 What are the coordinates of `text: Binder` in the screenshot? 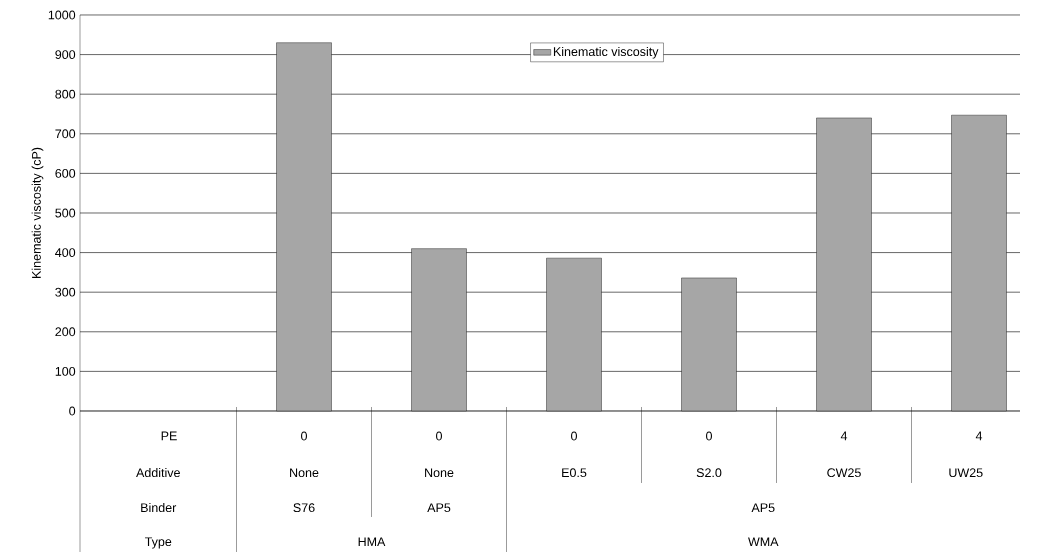 It's located at (159, 507).